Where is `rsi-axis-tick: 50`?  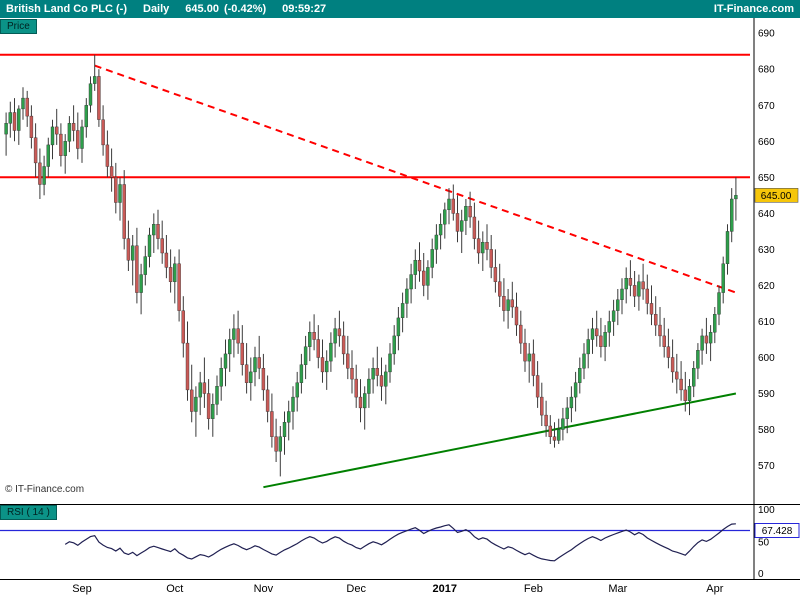
rsi-axis-tick: 50 is located at coordinates (764, 543).